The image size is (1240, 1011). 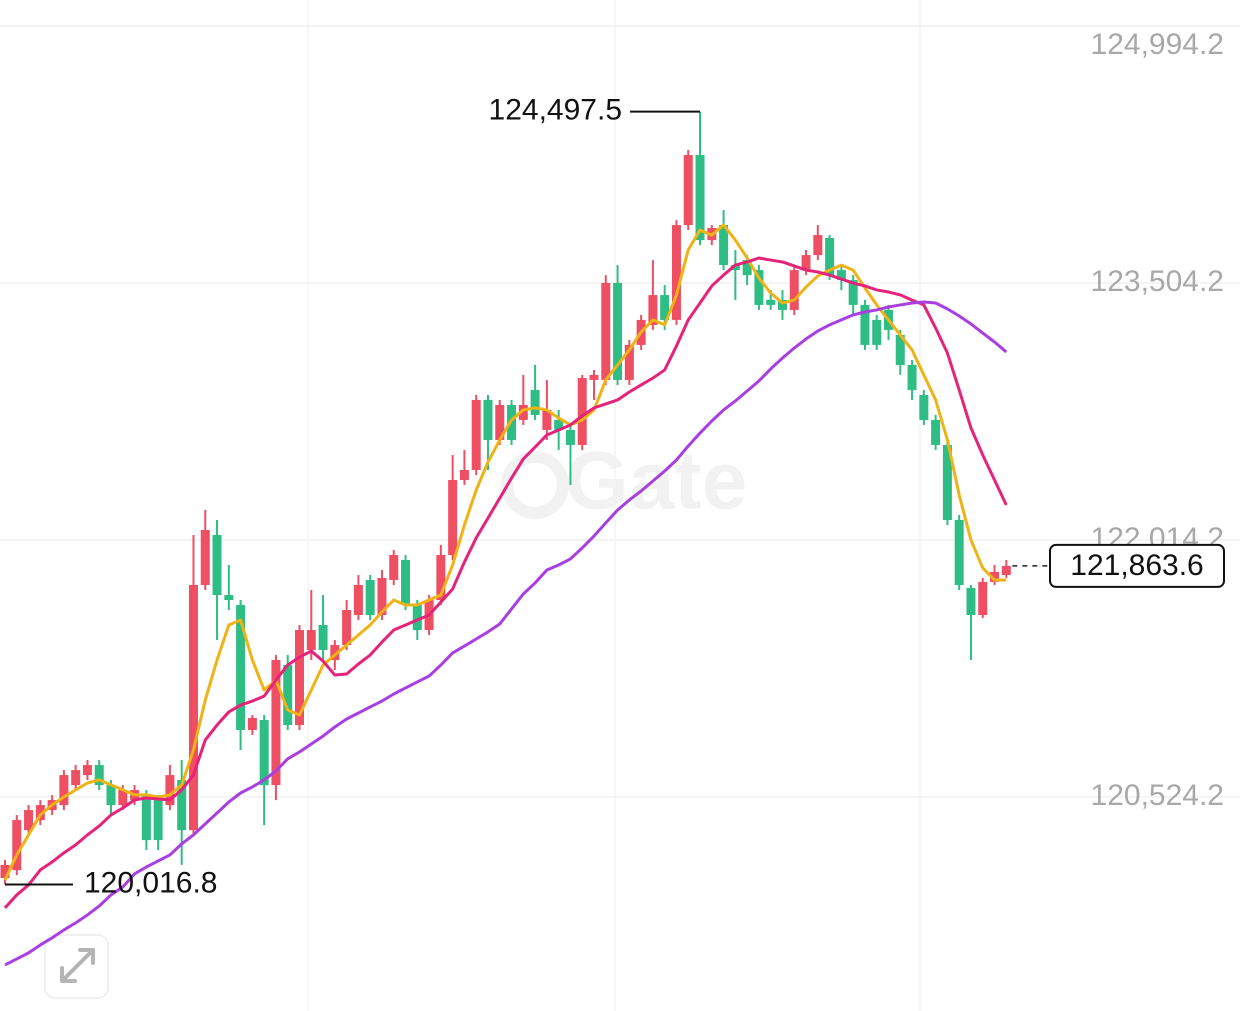 I want to click on watermark: Gate, so click(x=656, y=481).